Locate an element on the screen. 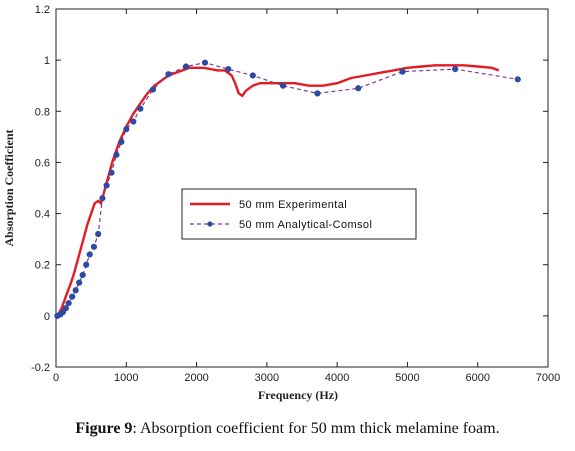 Image resolution: width=575 pixels, height=451 pixels. y-tick-label: 1 is located at coordinates (47, 61).